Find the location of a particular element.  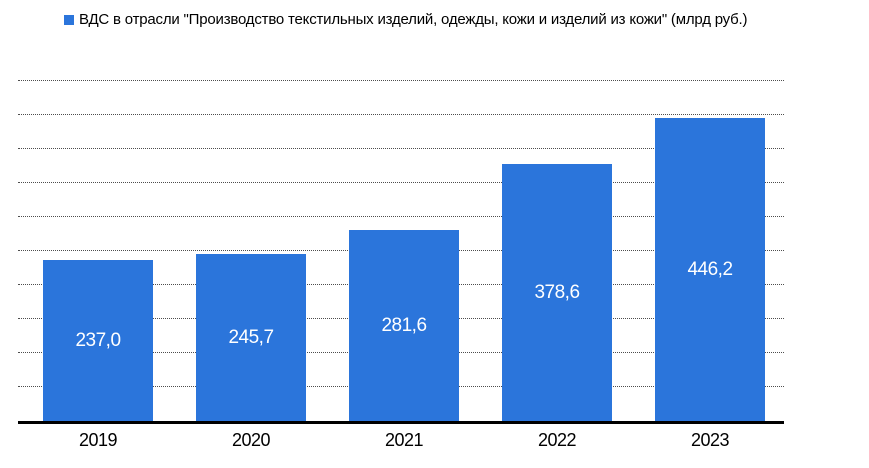

bar-value-label: 237,0 is located at coordinates (98, 340).